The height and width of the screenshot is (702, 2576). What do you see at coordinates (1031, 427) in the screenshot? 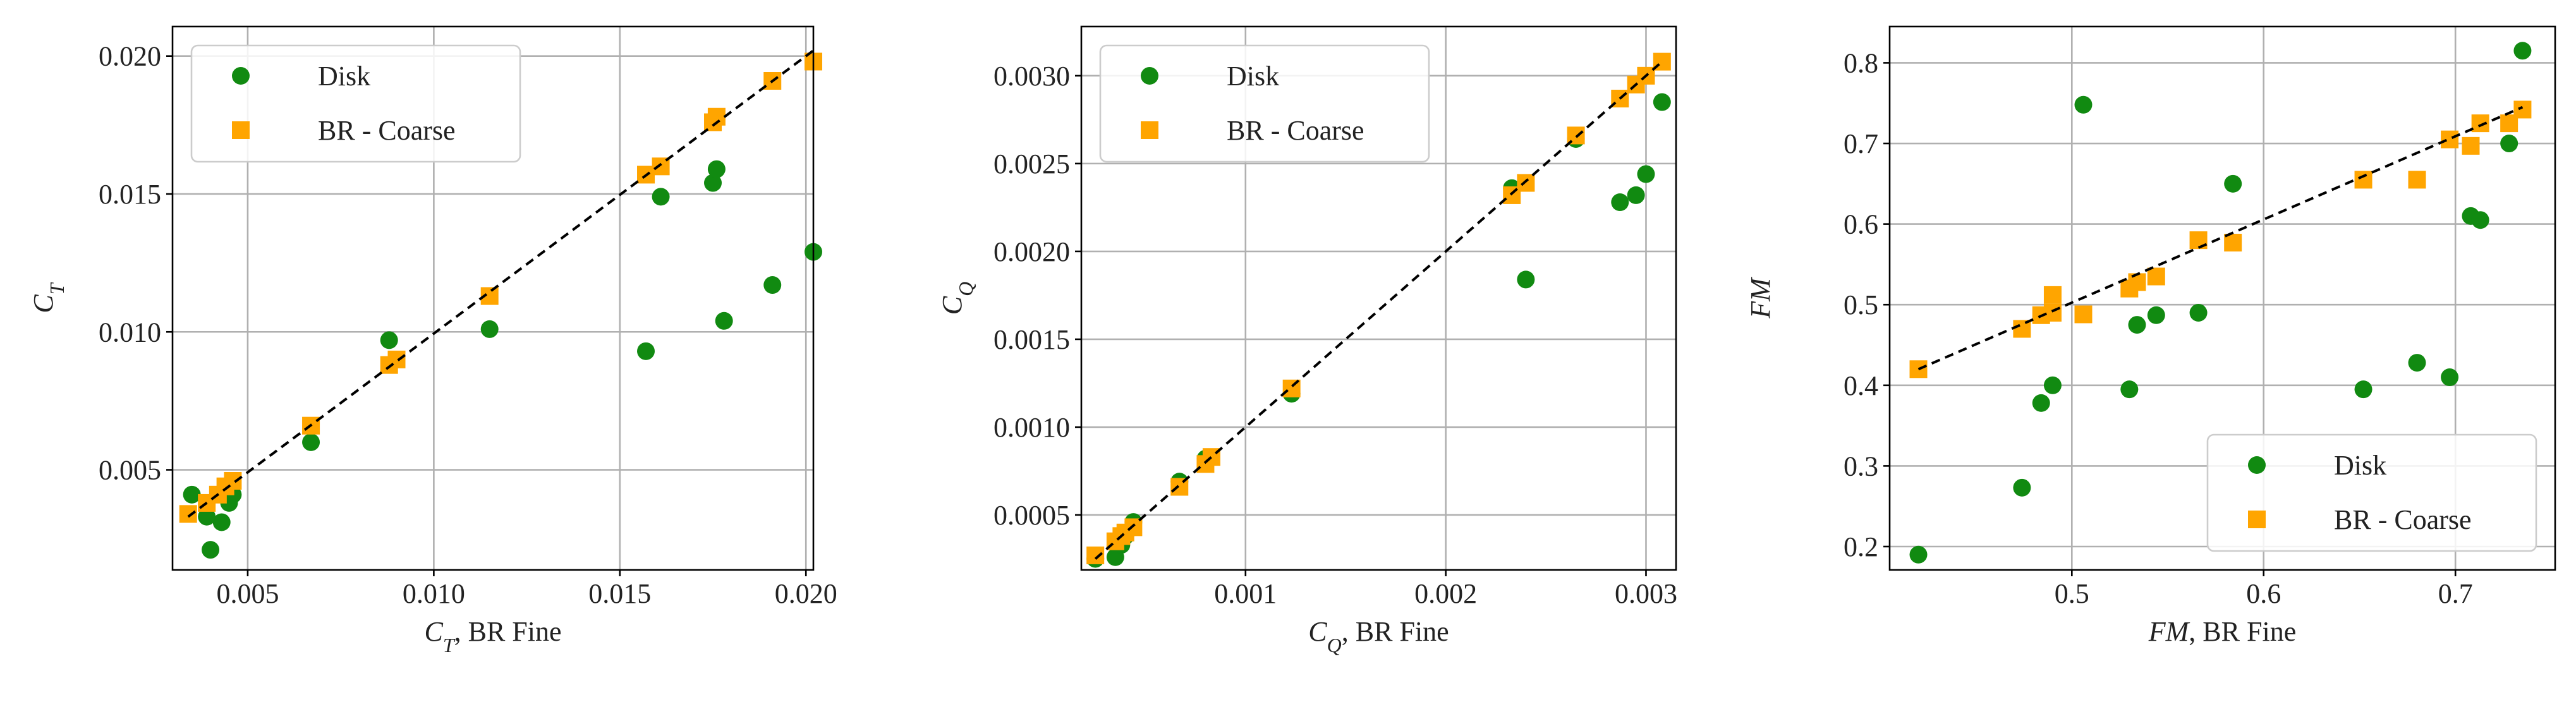
I see `y-tick-label: 0.0010` at bounding box center [1031, 427].